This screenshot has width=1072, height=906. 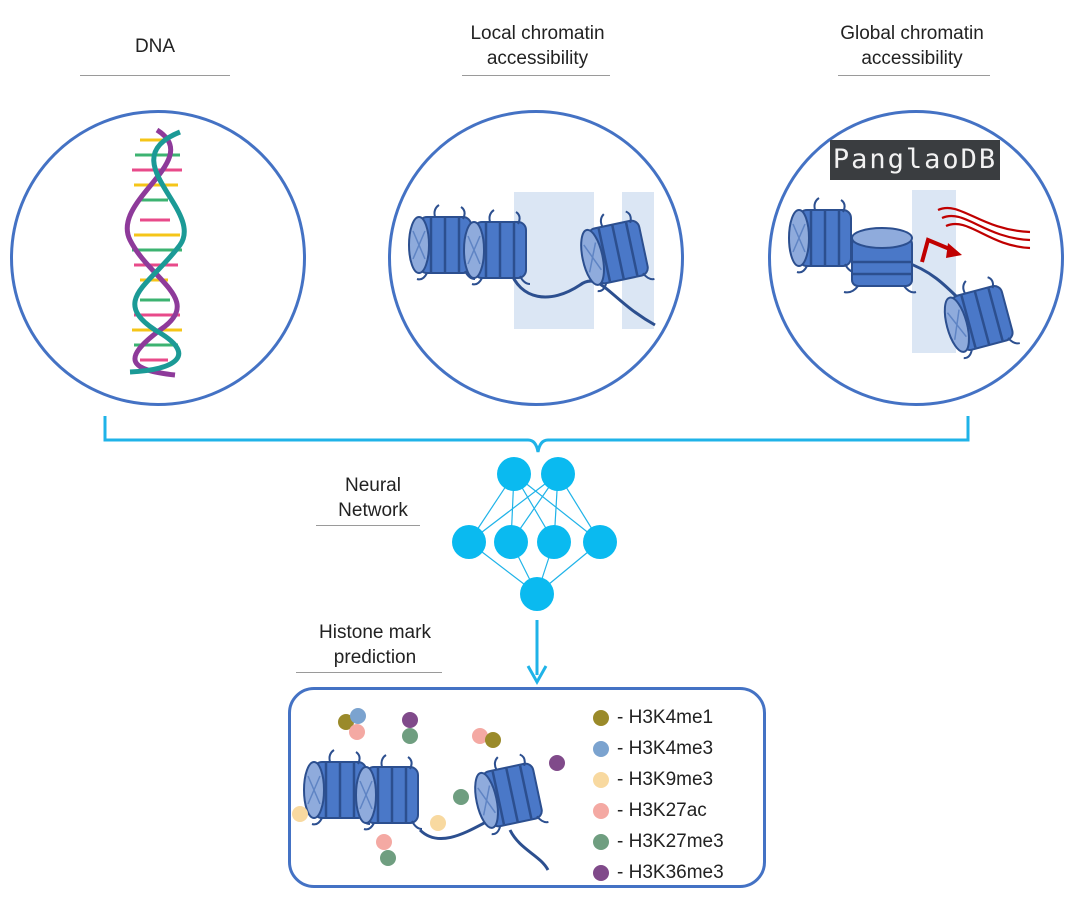 I want to click on neural-network-title: Neural Network, so click(x=373, y=498).